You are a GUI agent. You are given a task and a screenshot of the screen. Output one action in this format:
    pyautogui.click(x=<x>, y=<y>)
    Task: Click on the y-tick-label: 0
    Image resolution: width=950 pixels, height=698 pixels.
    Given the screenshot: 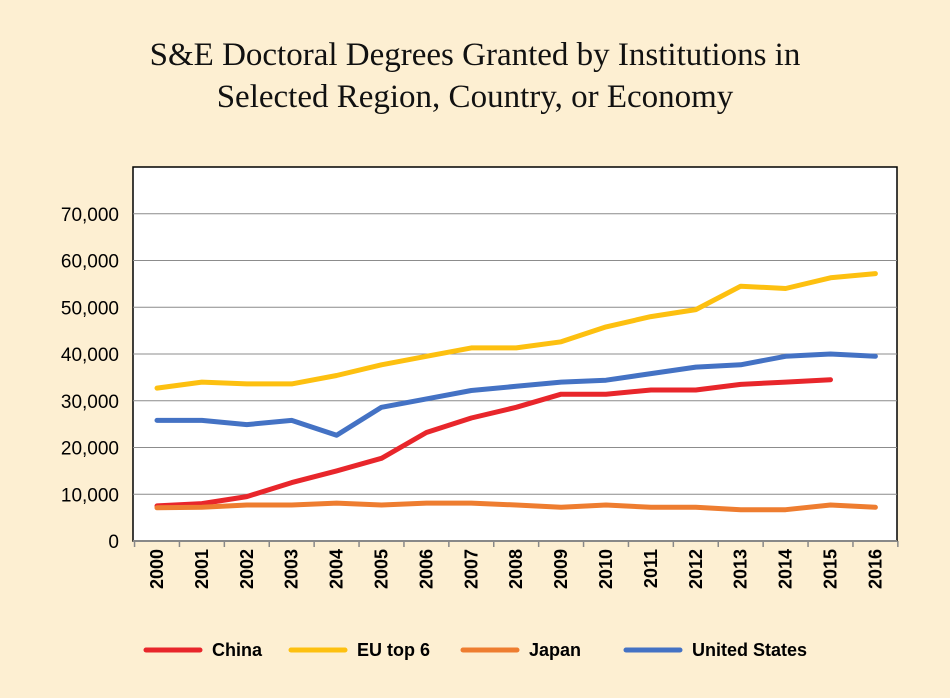 What is the action you would take?
    pyautogui.click(x=113, y=542)
    